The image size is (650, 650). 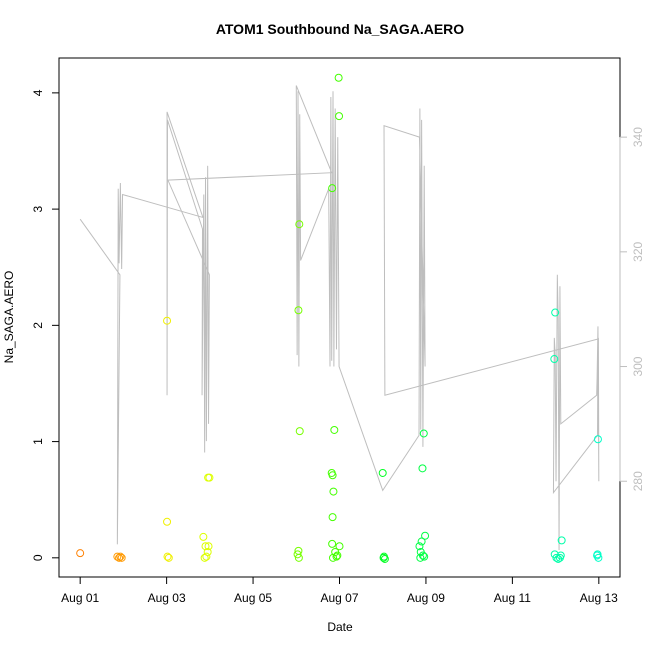 I want to click on x-tick-label: Aug 01, so click(x=80, y=598).